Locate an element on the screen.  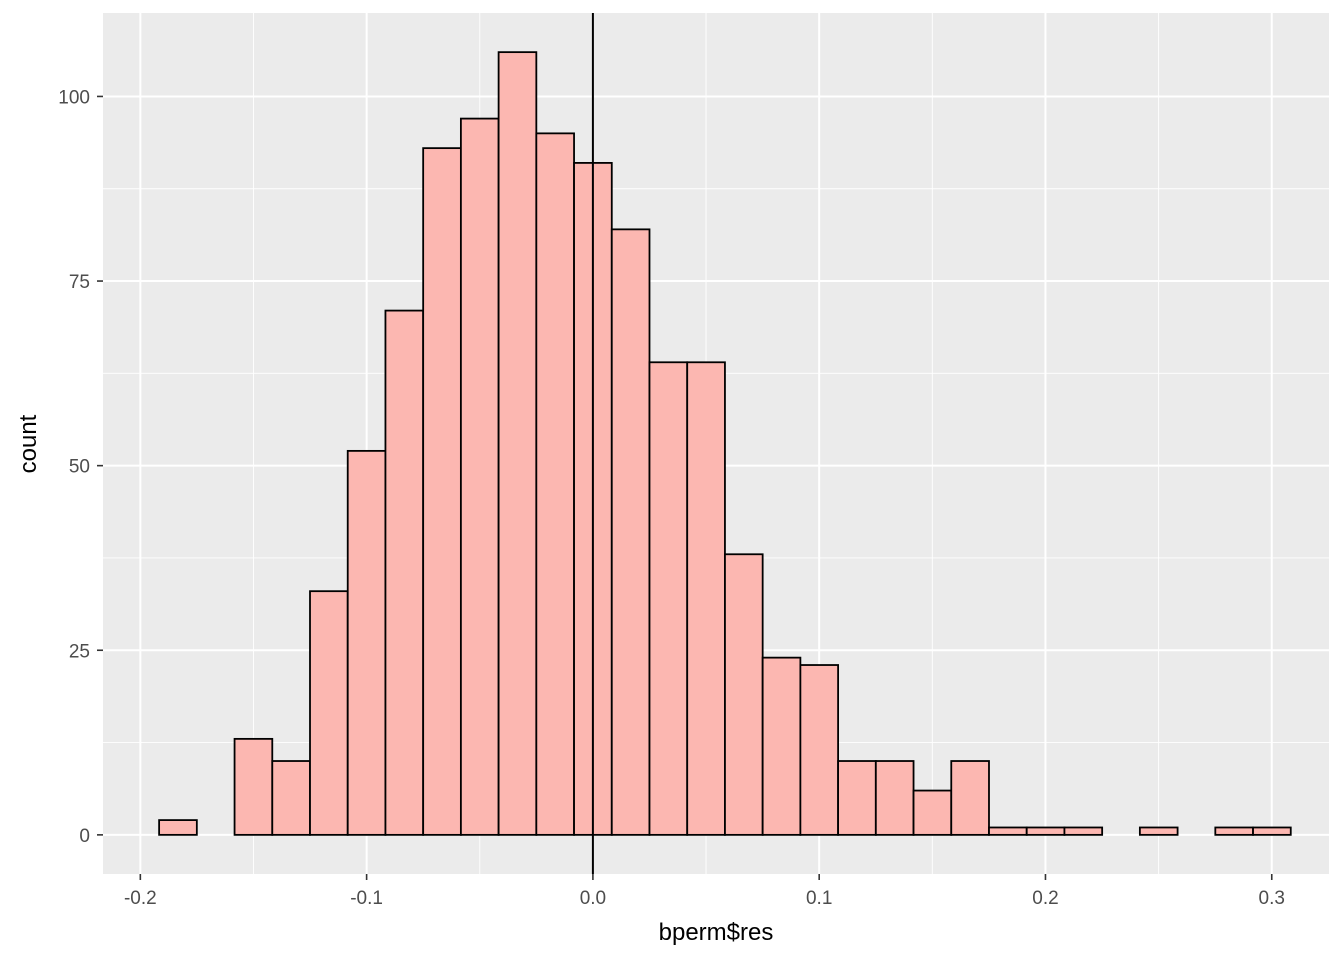
y-tick-label: 0 is located at coordinates (84, 836).